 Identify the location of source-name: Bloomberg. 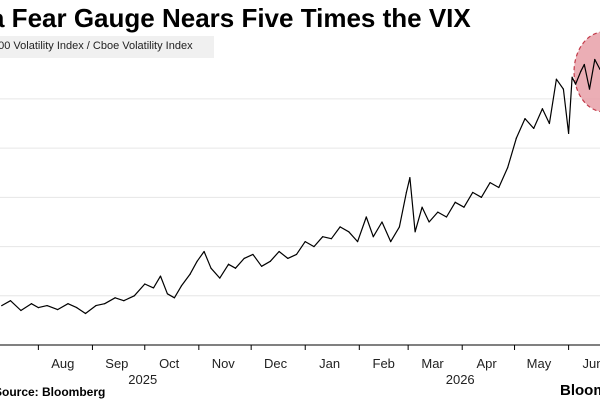
(74, 392).